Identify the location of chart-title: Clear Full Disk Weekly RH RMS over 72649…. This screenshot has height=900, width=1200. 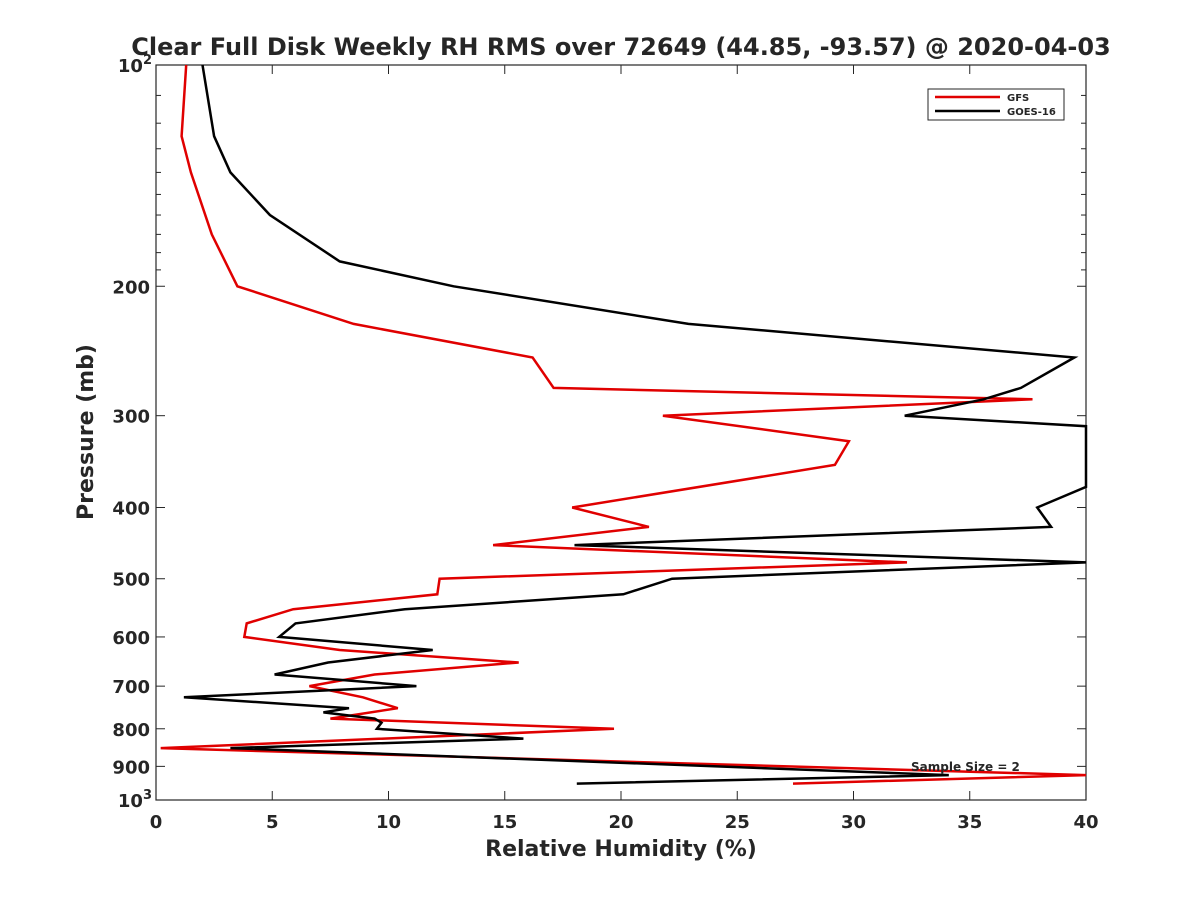
(621, 47).